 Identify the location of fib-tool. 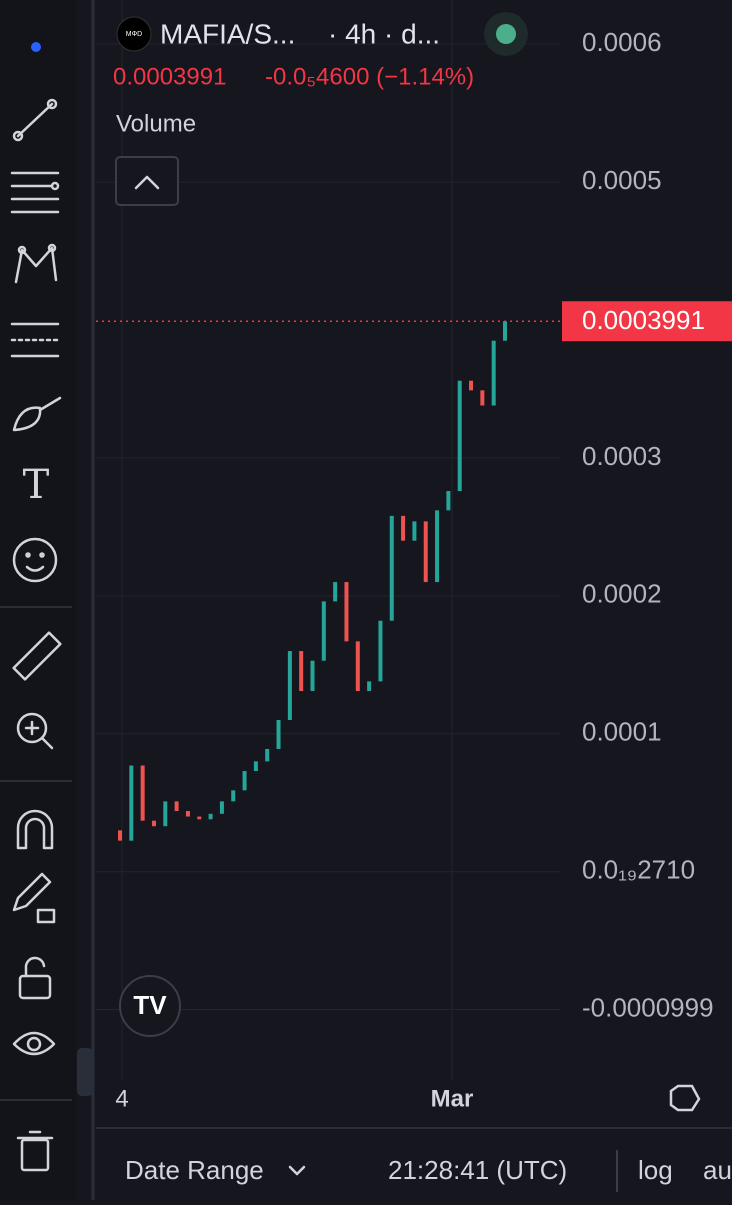
(35, 192).